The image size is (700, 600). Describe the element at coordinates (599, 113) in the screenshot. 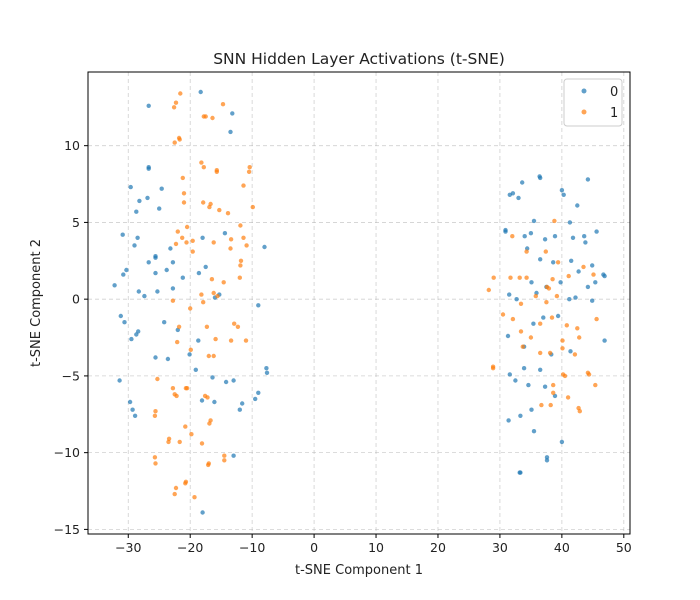

I see `legend-entry-1: 1` at that location.